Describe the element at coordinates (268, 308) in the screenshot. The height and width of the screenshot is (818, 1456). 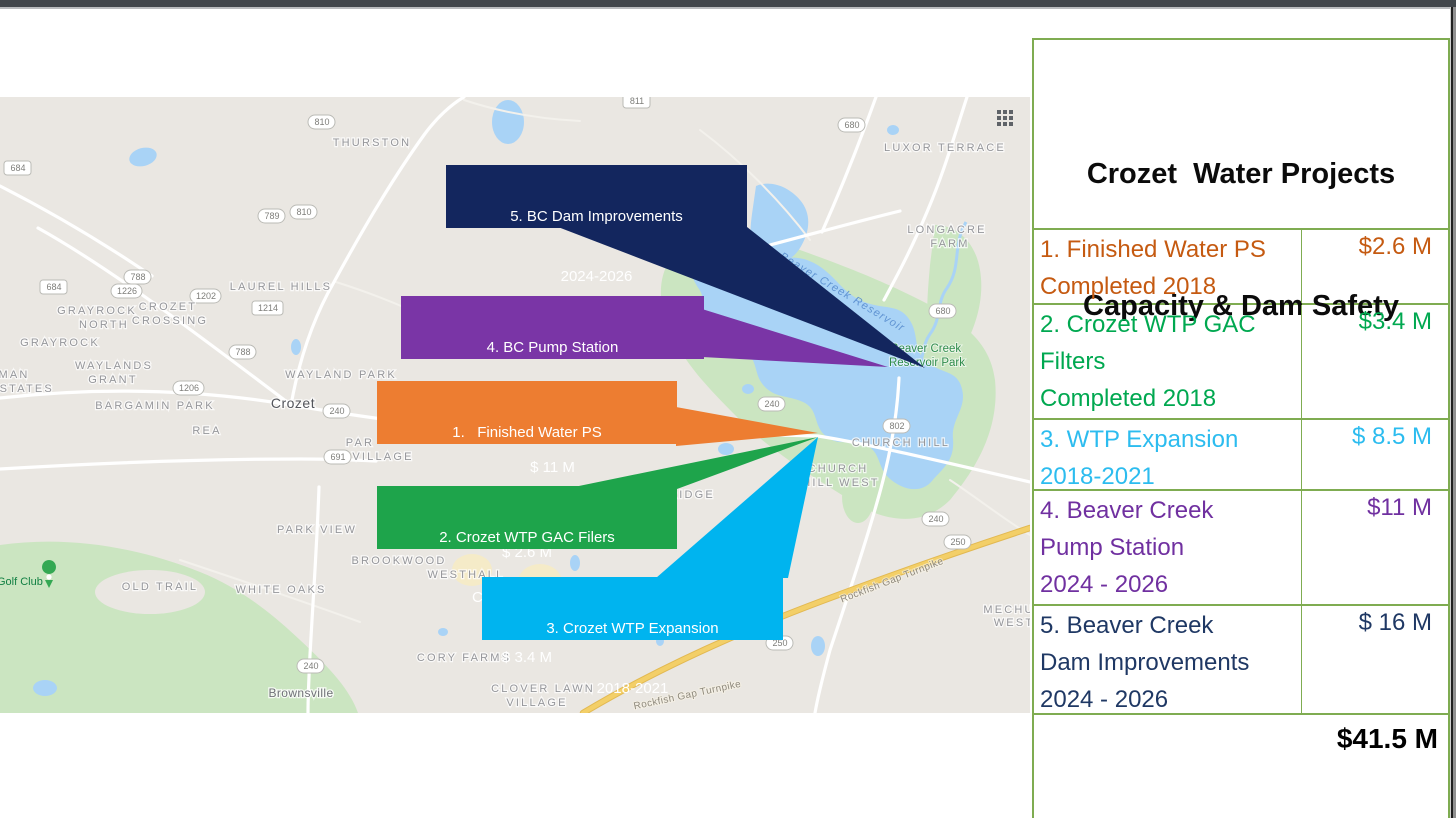
I see `route-badge: 1214` at that location.